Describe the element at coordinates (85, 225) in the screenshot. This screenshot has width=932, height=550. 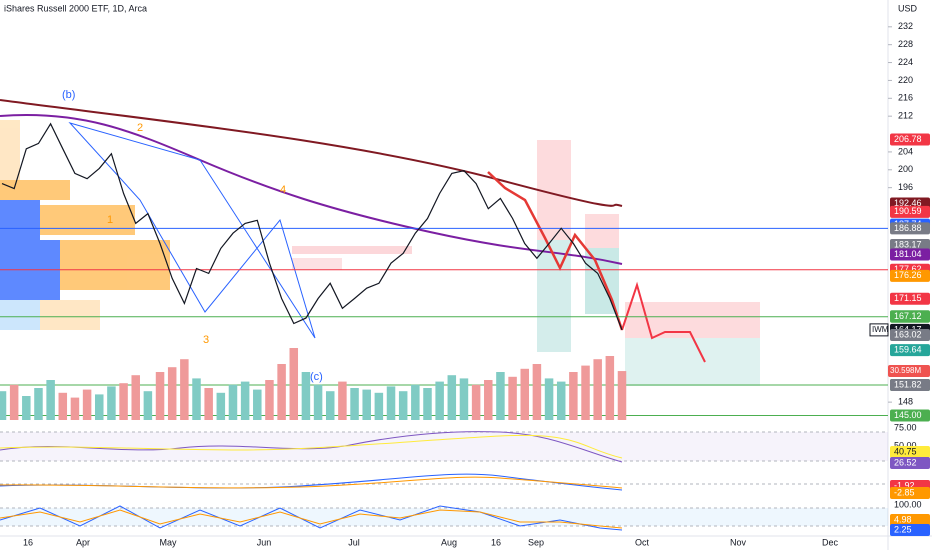
I see `volume-profile` at that location.